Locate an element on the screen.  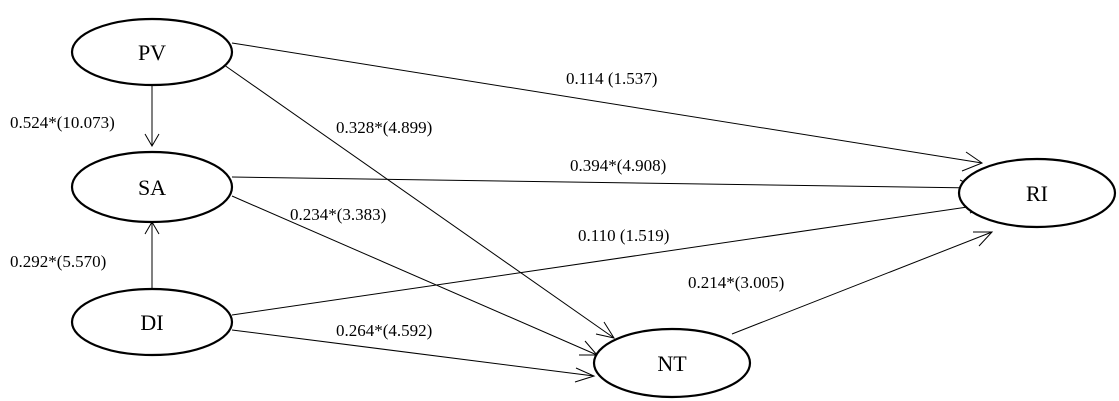
node-di: DI is located at coordinates (152, 322).